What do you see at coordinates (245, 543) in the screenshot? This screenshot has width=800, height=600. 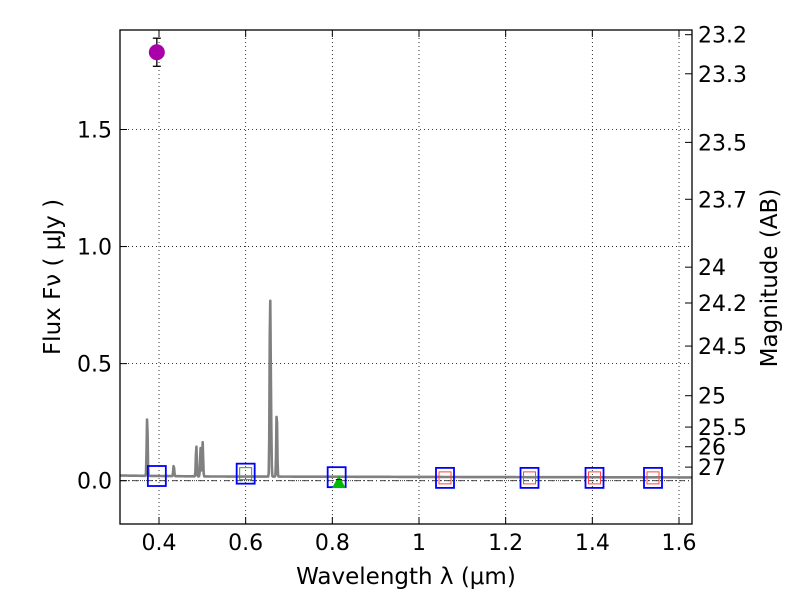 I see `x-tick-label: 0.6` at bounding box center [245, 543].